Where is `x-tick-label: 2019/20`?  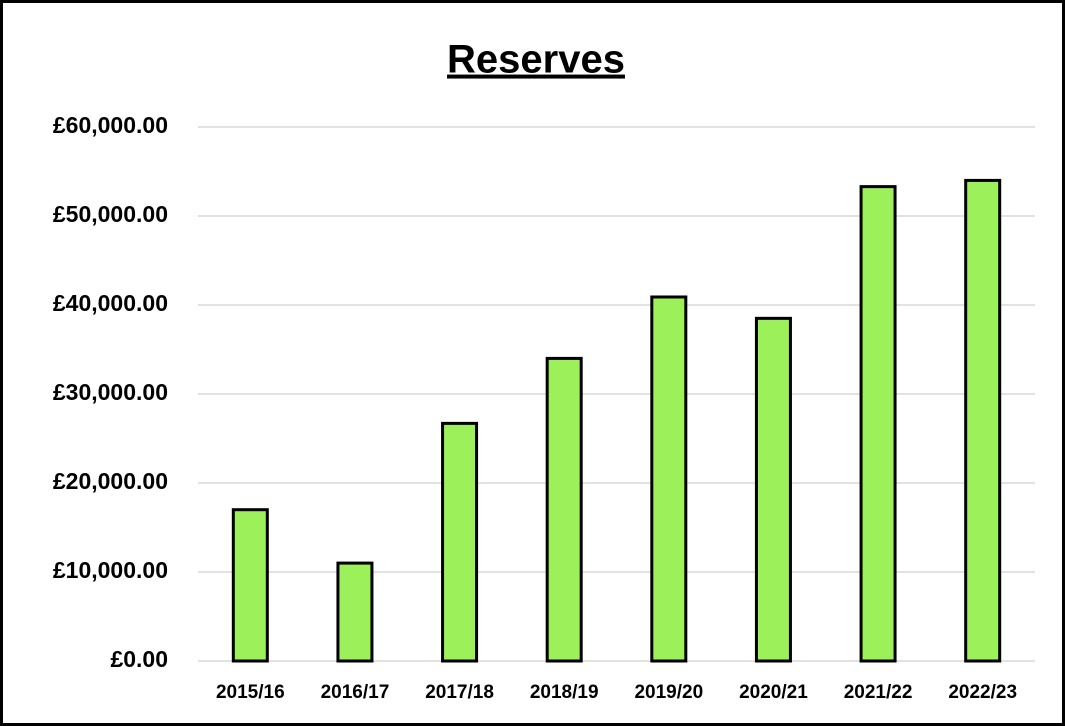 x-tick-label: 2019/20 is located at coordinates (668, 692).